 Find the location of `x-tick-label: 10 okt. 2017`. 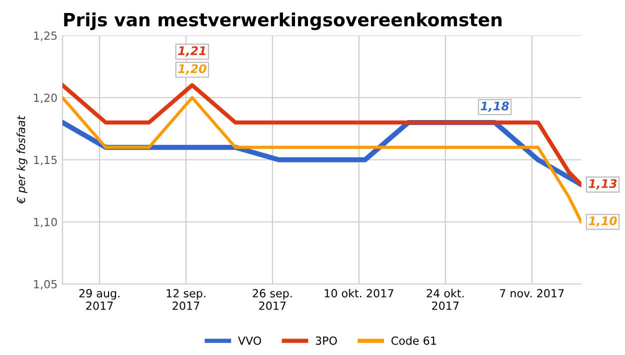

x-tick-label: 10 okt. 2017 is located at coordinates (359, 293).